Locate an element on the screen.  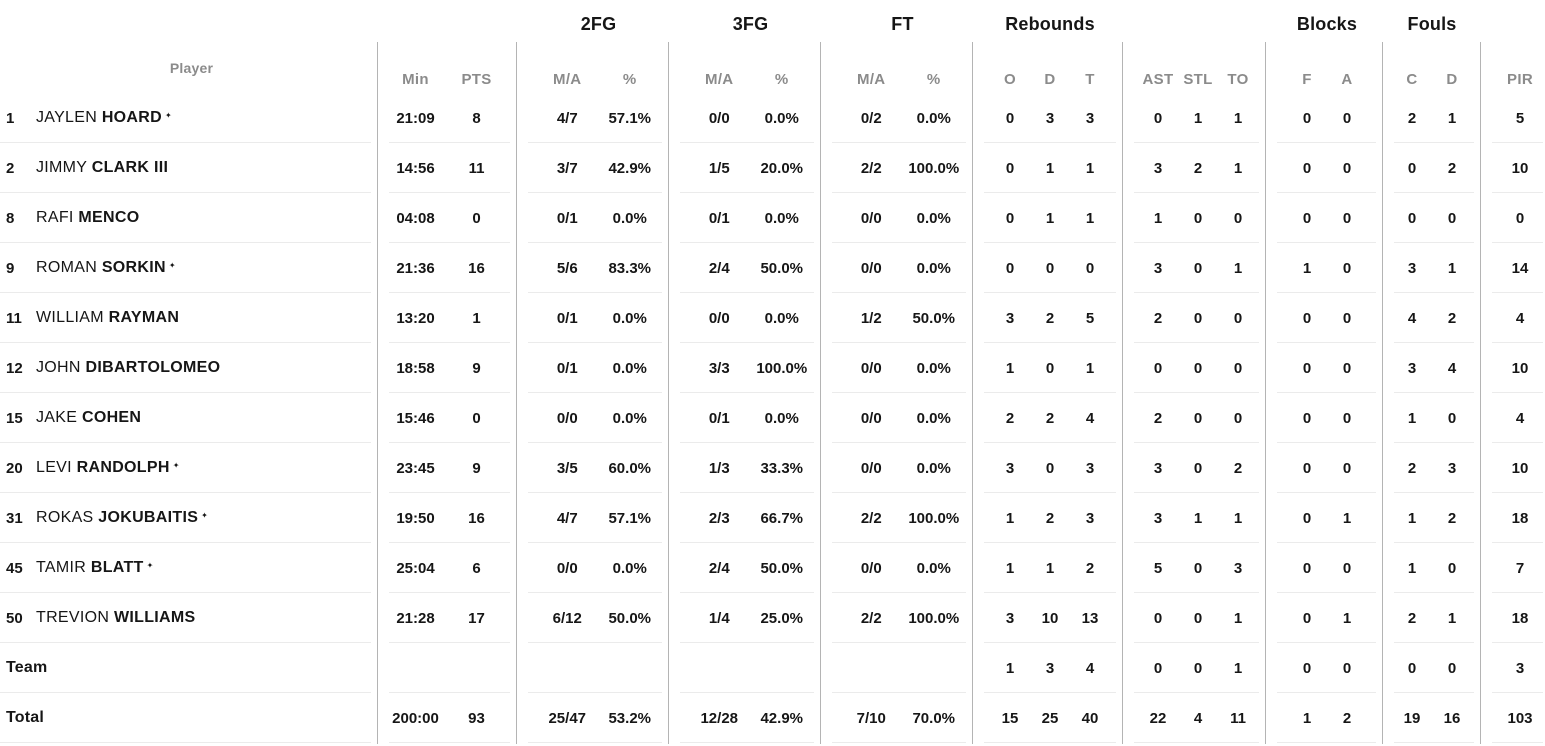
stat-group-cell: 3/7 42.9% is located at coordinates (592, 168).